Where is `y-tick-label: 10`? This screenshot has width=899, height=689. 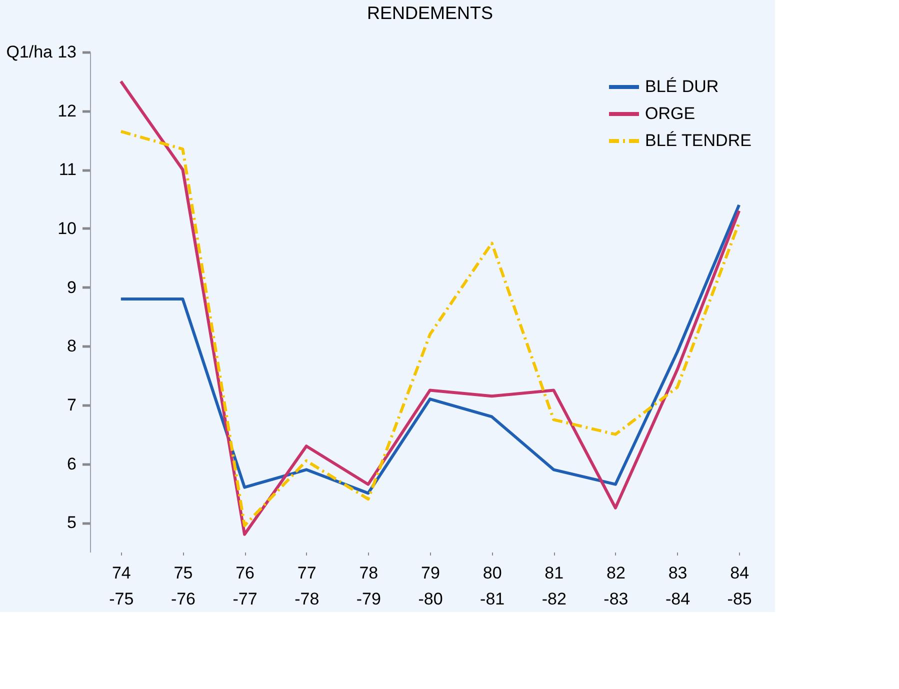
y-tick-label: 10 is located at coordinates (67, 228).